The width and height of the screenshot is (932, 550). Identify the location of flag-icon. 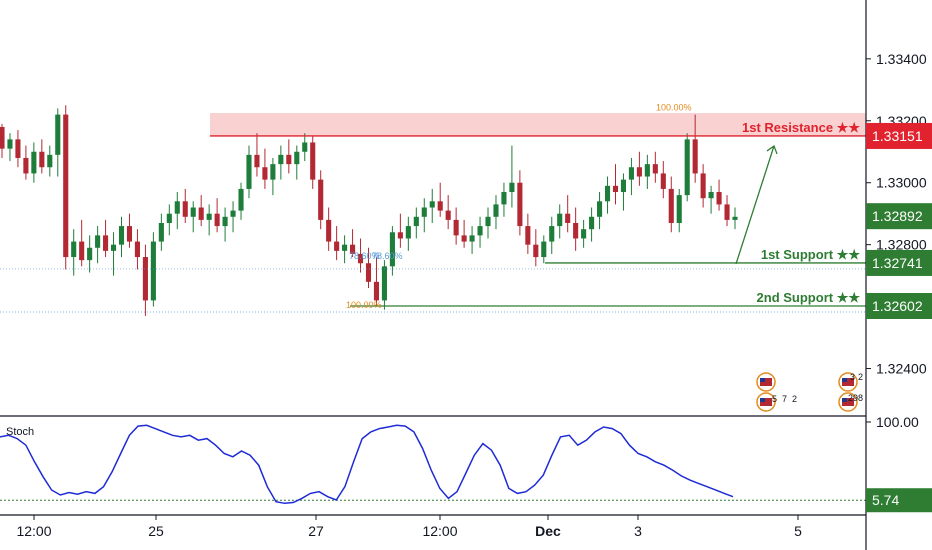
(766, 402).